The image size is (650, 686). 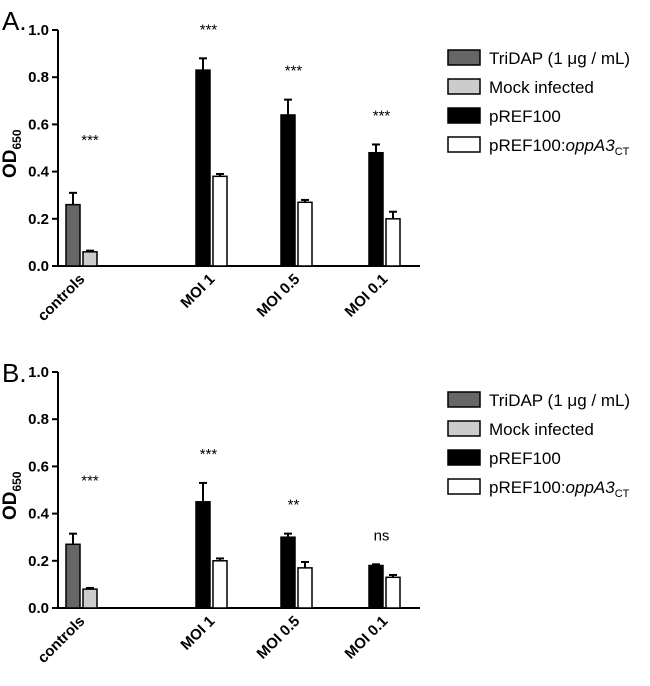 I want to click on significance-label: **, so click(x=294, y=505).